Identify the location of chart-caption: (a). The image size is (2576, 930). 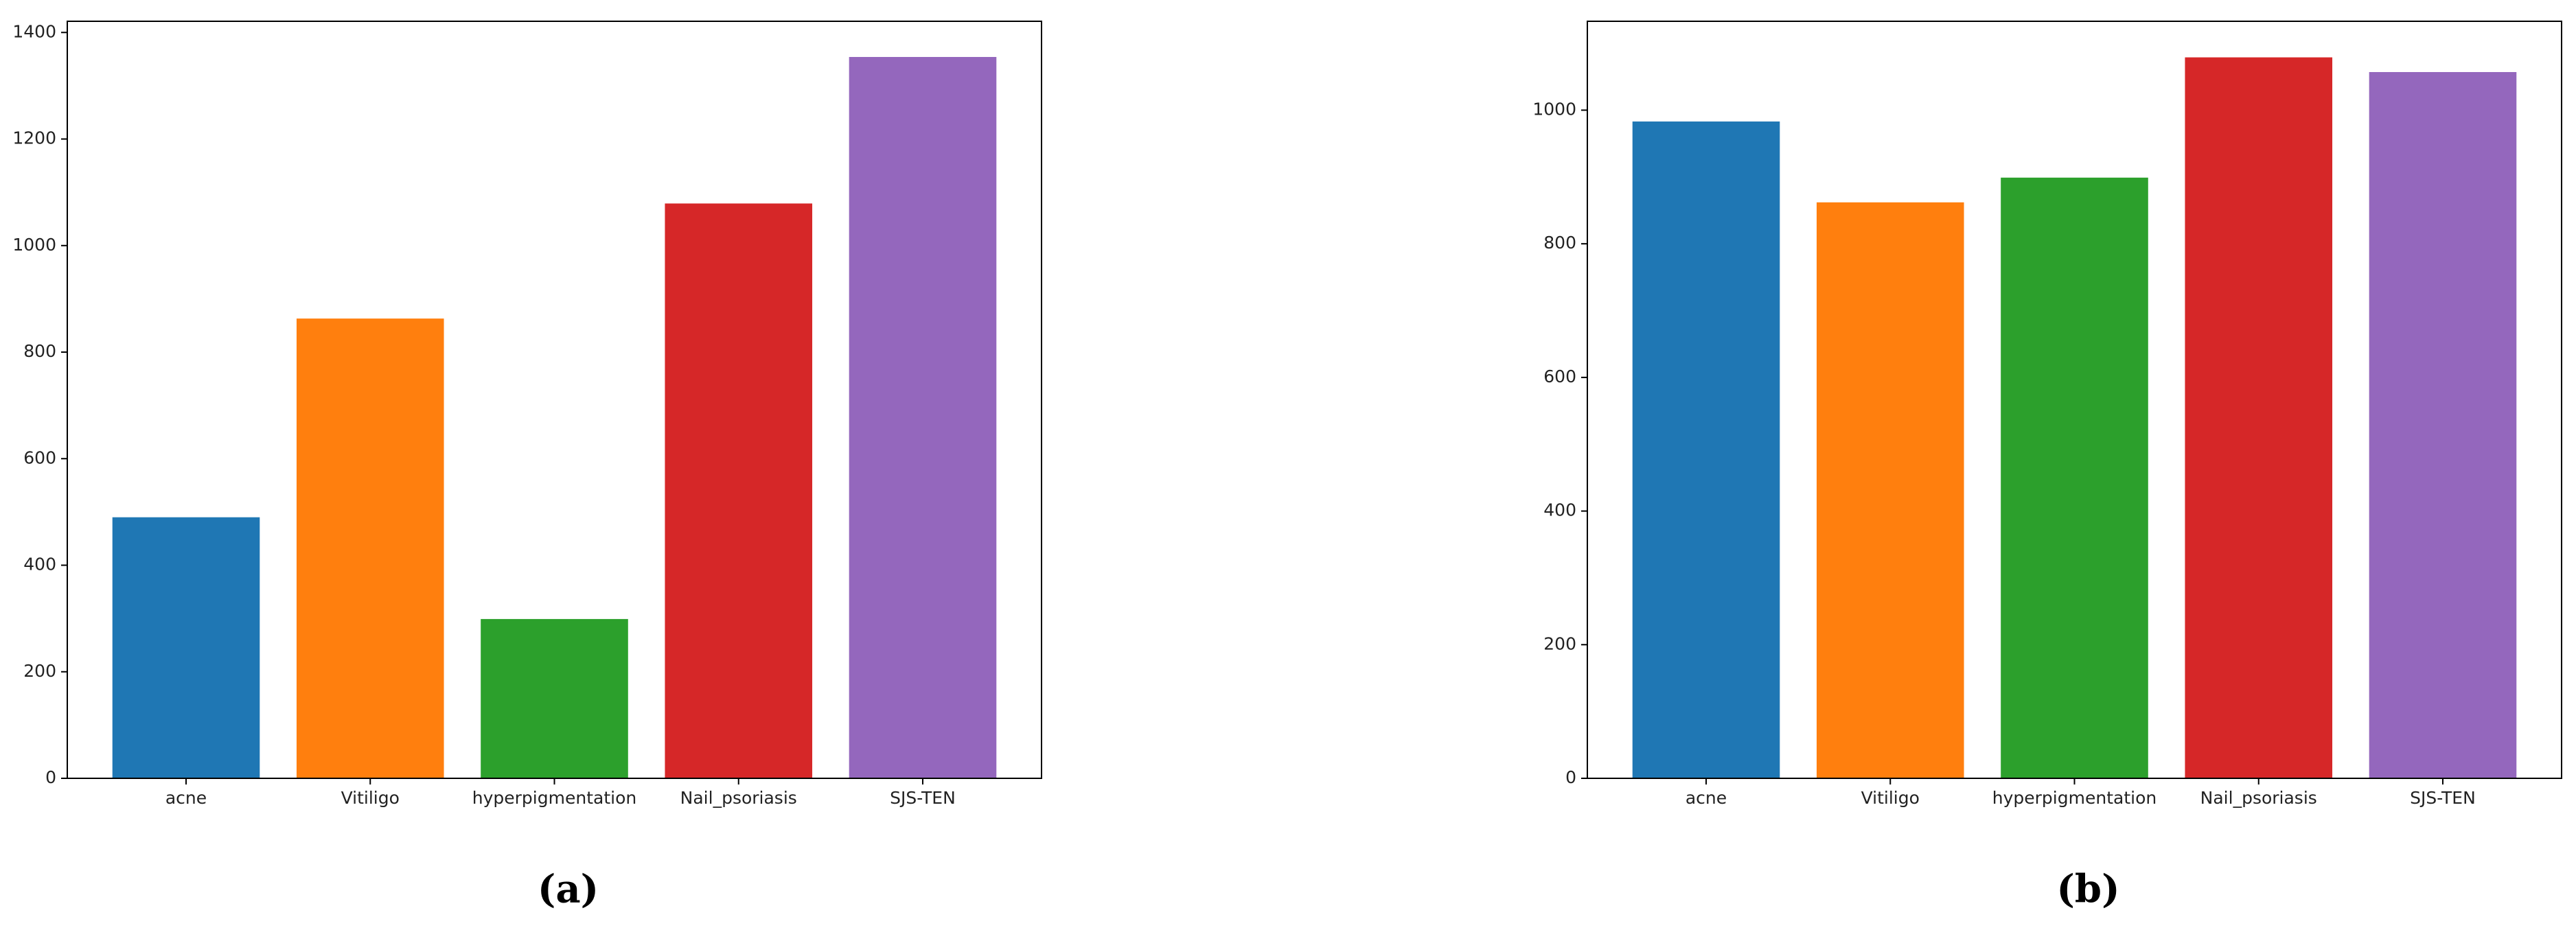
(568, 889).